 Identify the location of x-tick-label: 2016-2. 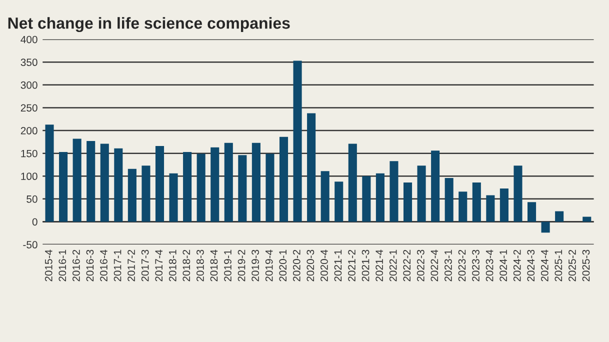
(76, 266).